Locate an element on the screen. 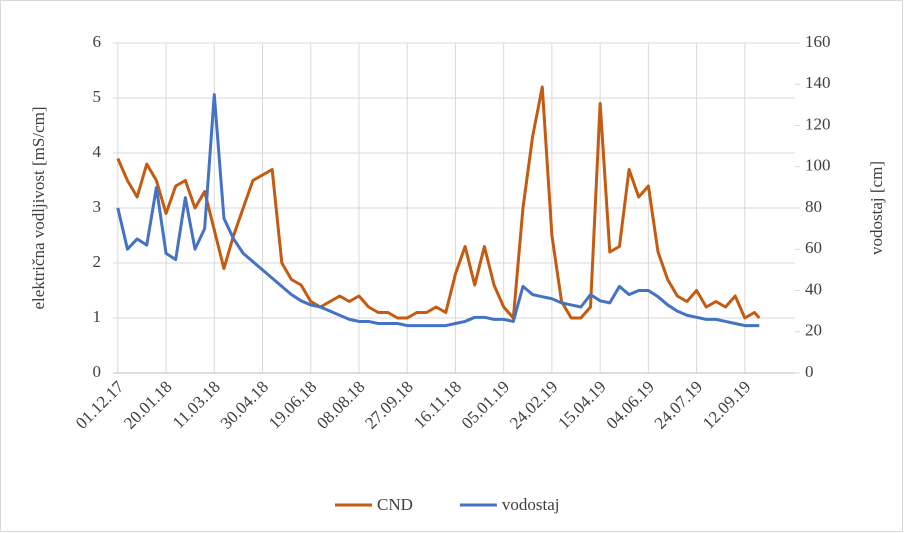 The width and height of the screenshot is (904, 533). y2-tick-label: 140 is located at coordinates (818, 82).